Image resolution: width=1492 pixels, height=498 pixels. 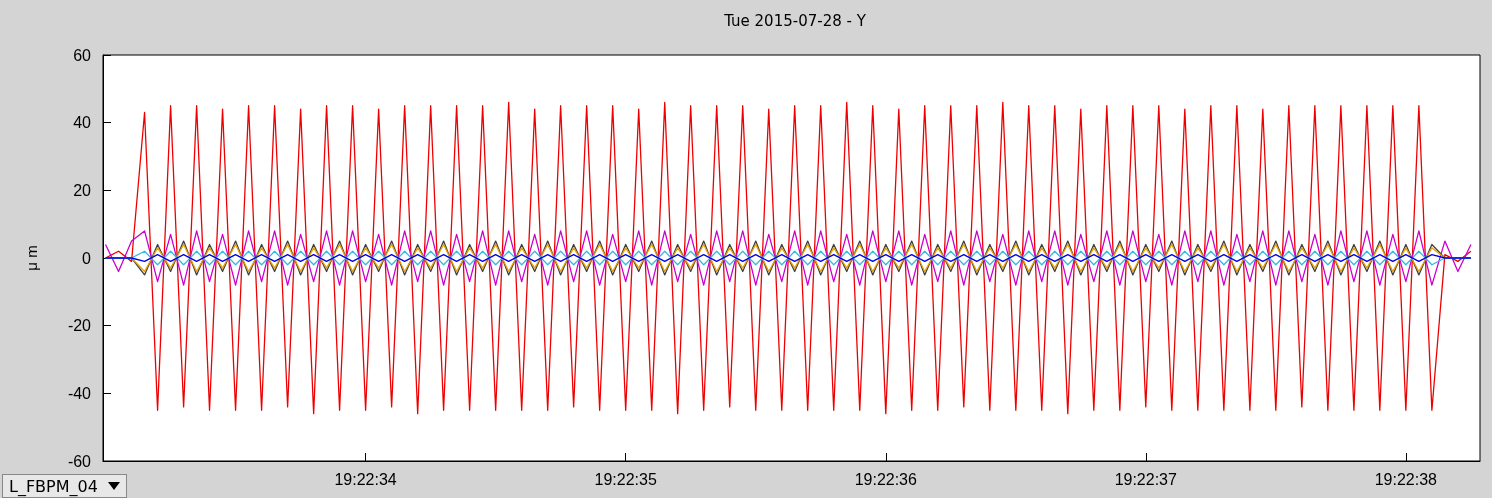 What do you see at coordinates (82, 123) in the screenshot?
I see `y-tick-label: 40` at bounding box center [82, 123].